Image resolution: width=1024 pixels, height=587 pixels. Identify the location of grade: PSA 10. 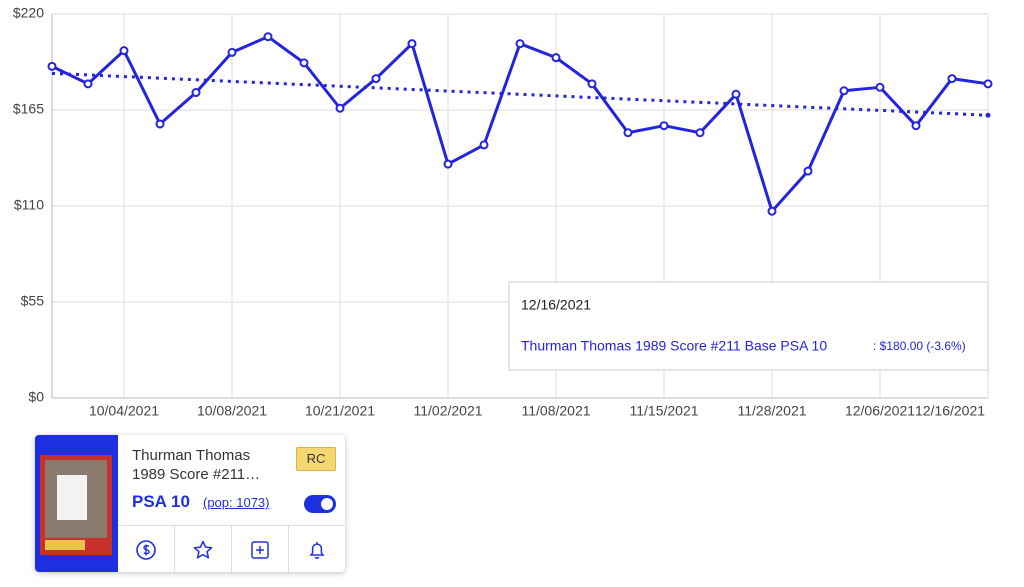
(161, 501).